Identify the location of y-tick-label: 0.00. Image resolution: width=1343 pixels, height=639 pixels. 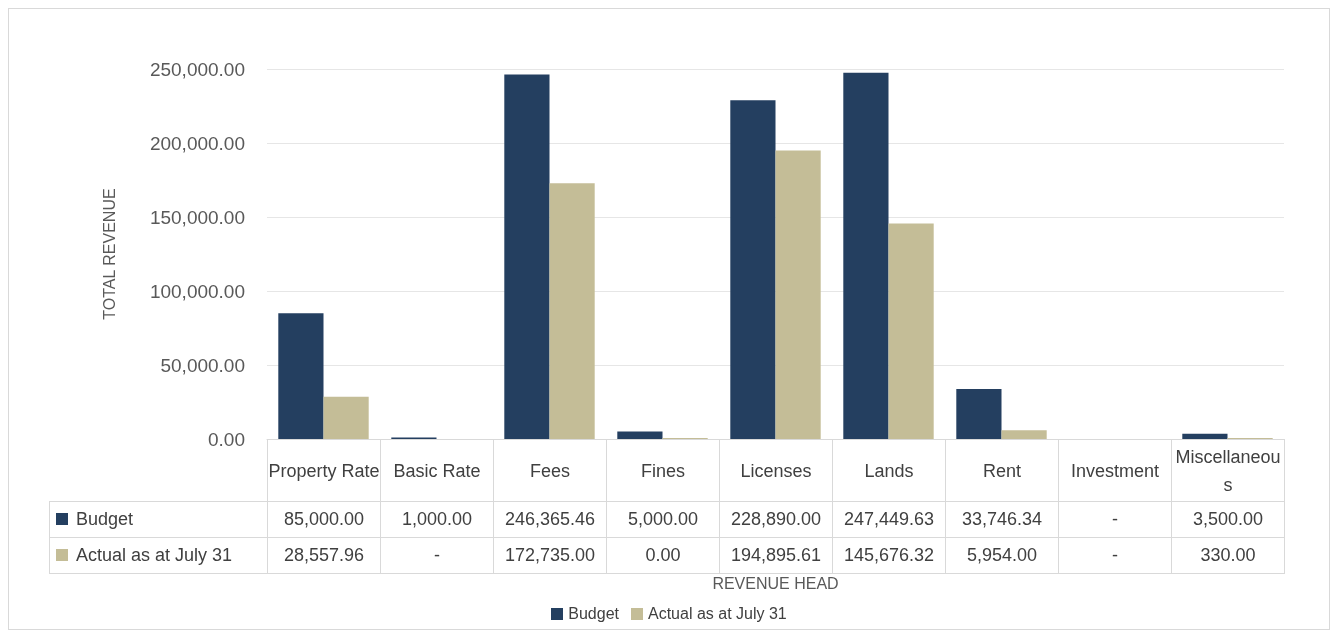
(226, 439).